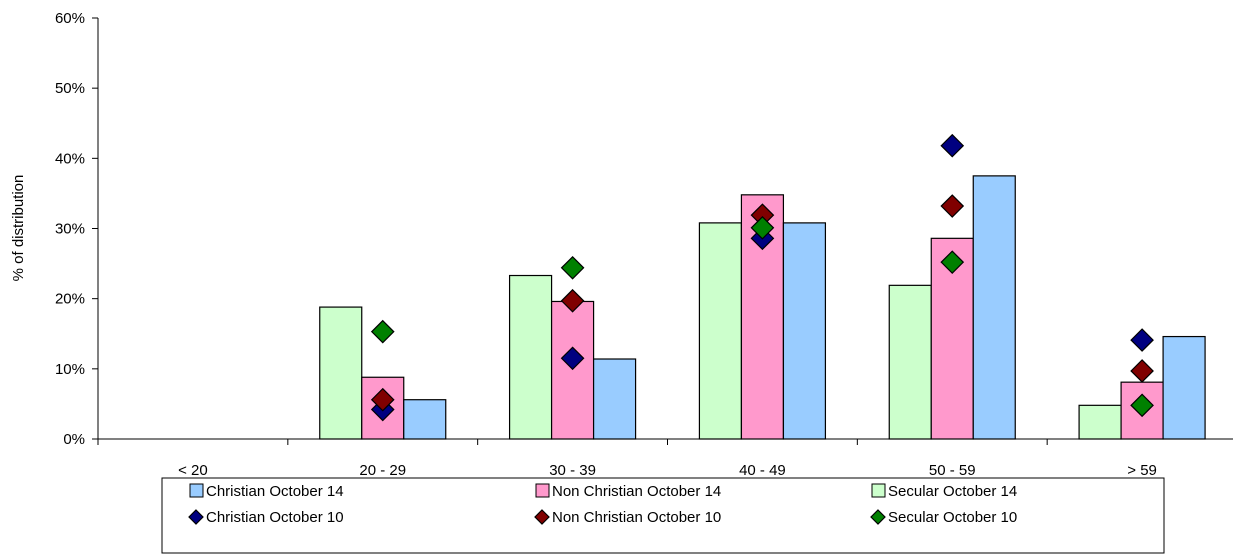 This screenshot has height=557, width=1233. What do you see at coordinates (572, 470) in the screenshot?
I see `x-tick-label: 30 - 39` at bounding box center [572, 470].